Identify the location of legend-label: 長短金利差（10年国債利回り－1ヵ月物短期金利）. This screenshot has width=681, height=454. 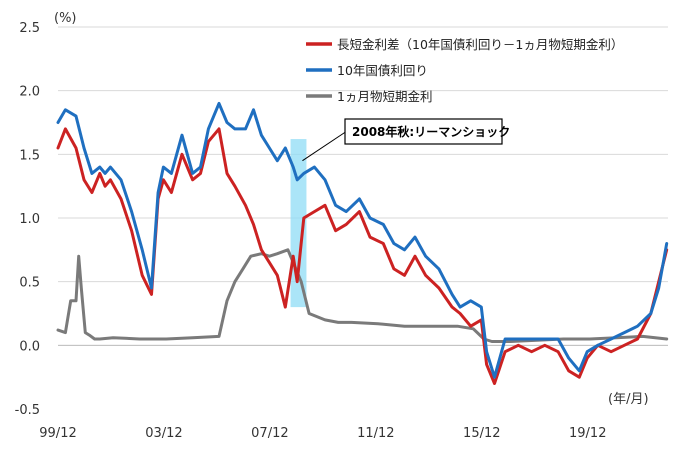
(480, 44).